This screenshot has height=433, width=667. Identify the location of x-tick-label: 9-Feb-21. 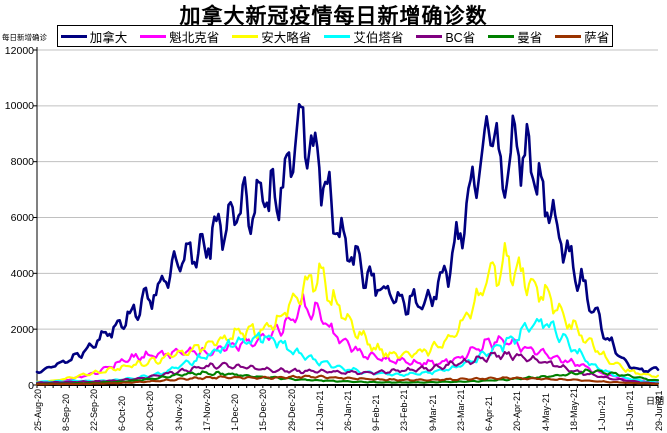
(376, 412).